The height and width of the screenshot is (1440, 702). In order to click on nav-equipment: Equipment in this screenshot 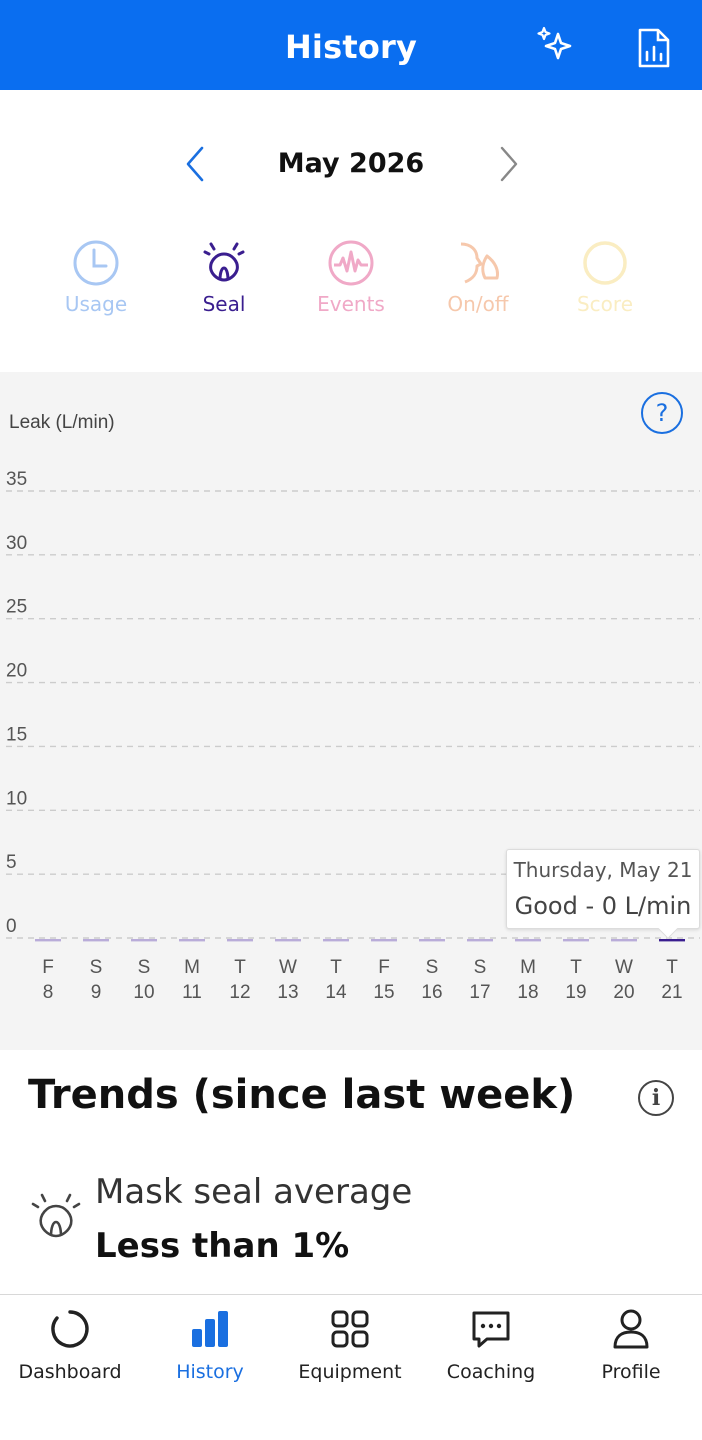, I will do `click(350, 1345)`.